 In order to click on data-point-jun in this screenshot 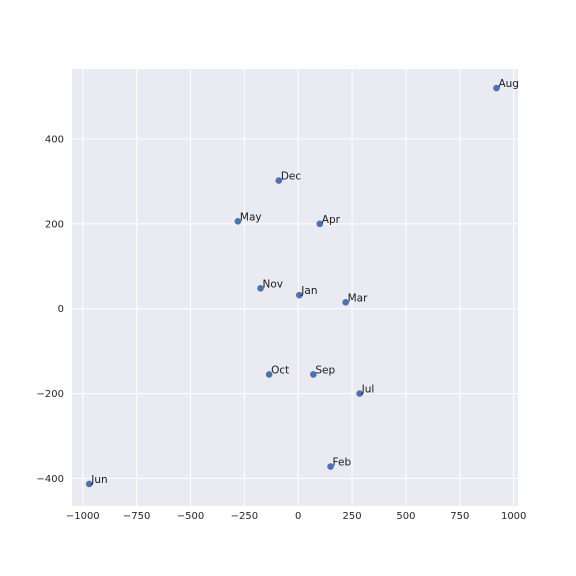, I will do `click(89, 484)`.